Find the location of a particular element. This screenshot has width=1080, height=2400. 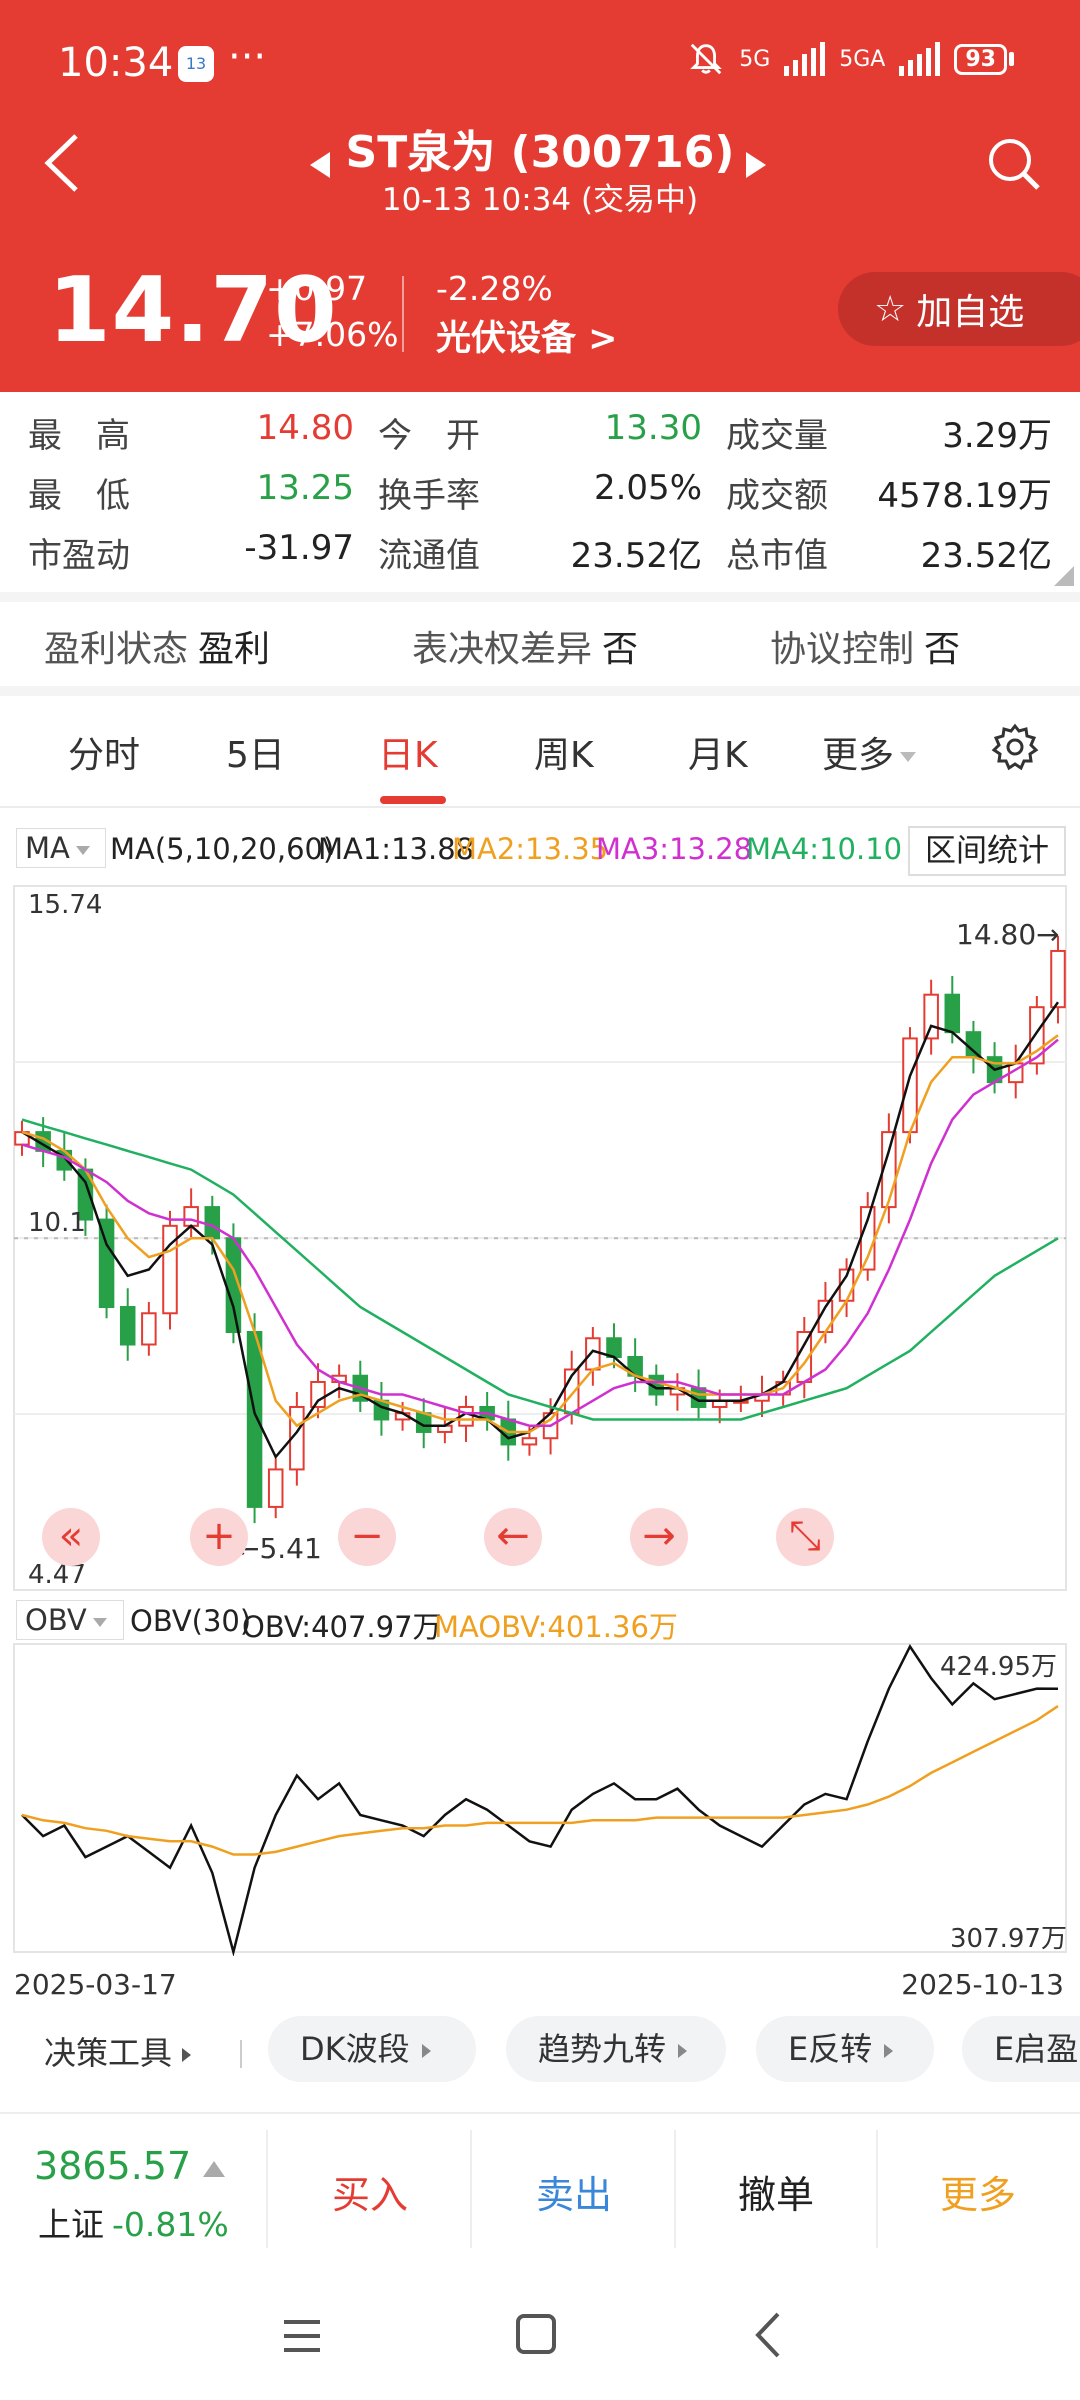

ma4-value: MA4:10.10 is located at coordinates (824, 849).